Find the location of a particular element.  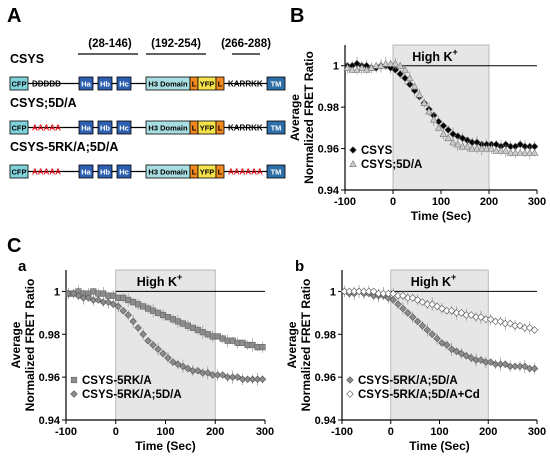

domain-box-hb is located at coordinates (105, 127).